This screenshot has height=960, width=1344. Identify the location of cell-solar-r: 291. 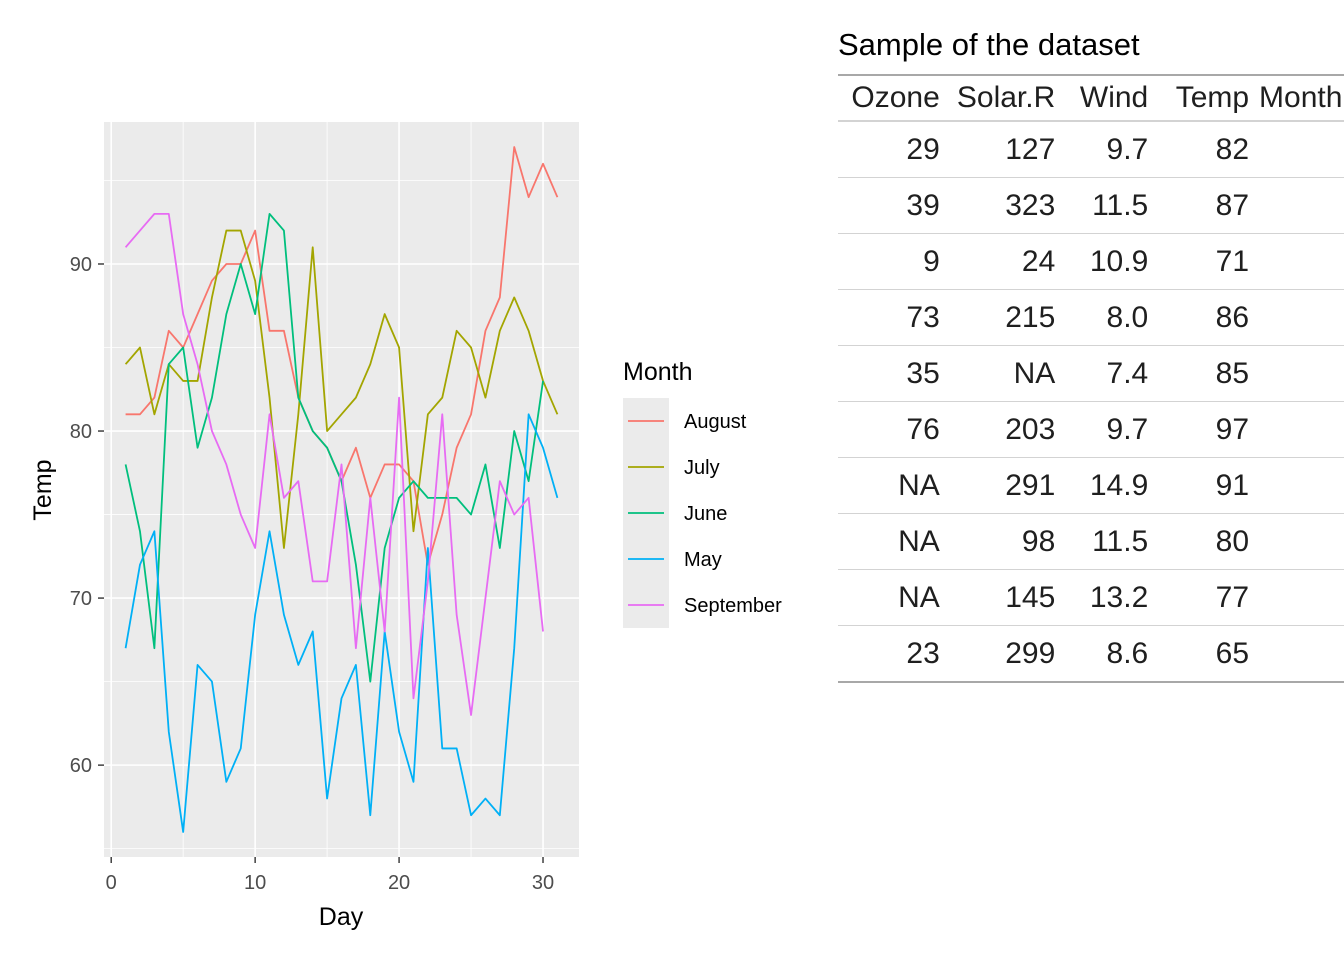
(997, 485).